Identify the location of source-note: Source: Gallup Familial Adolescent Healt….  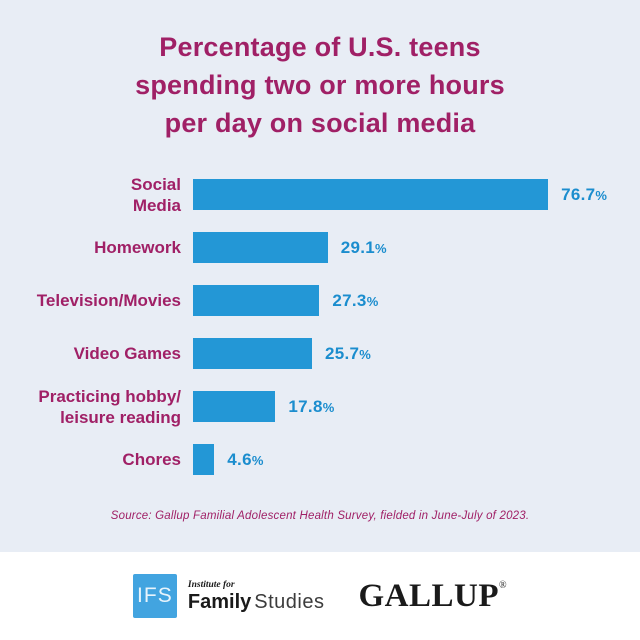
(320, 516).